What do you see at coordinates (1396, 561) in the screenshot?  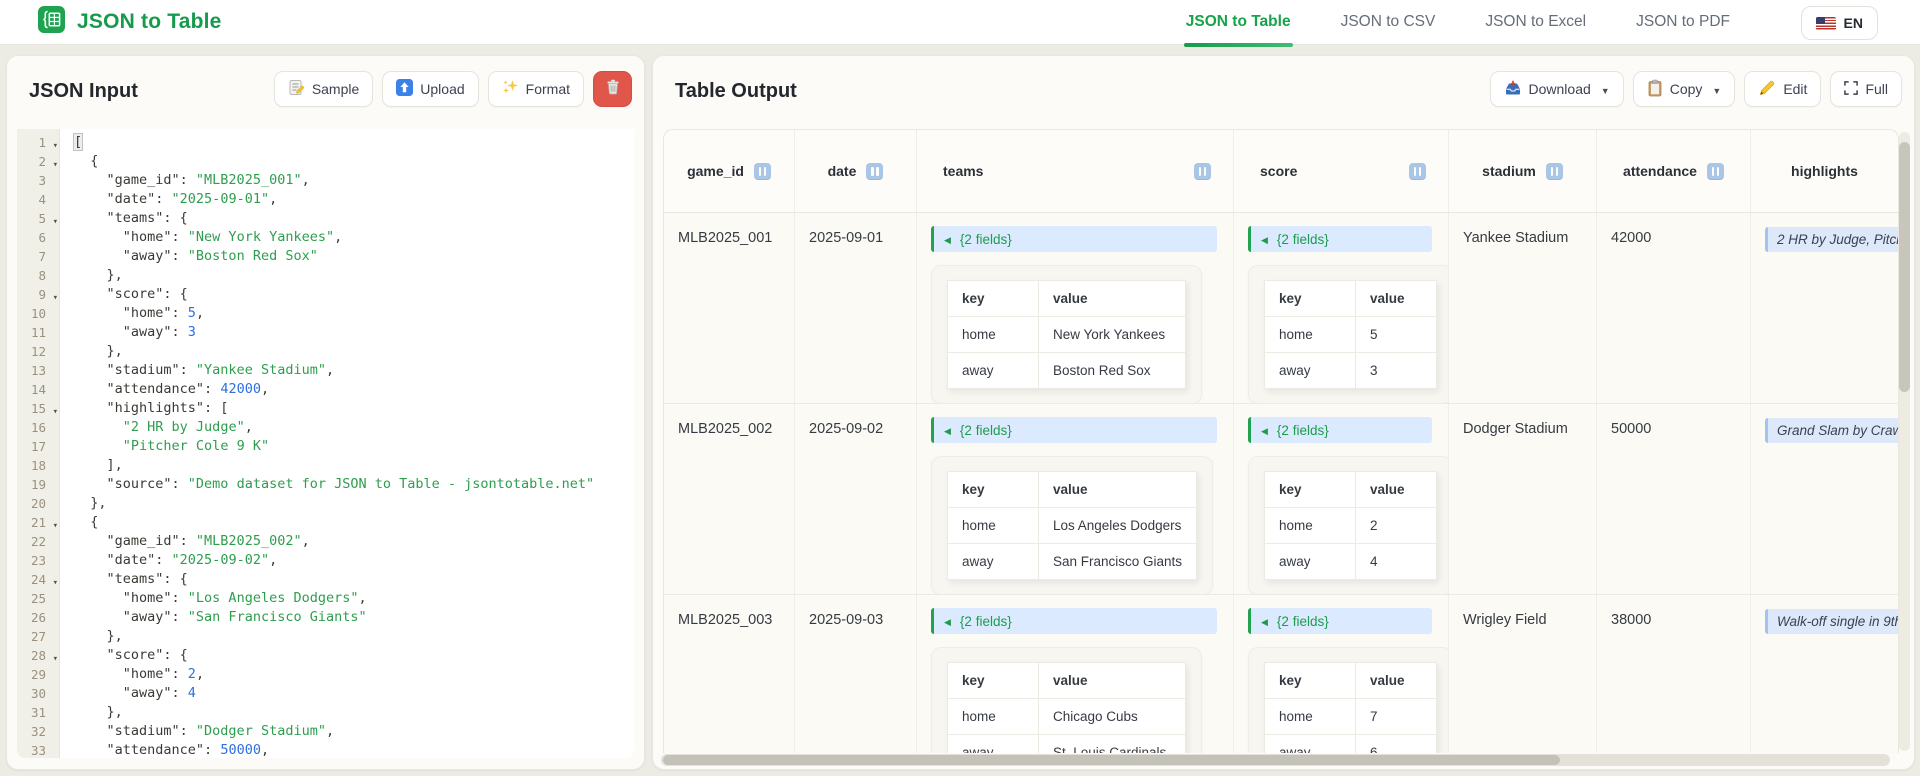 I see `nested-value: 4` at bounding box center [1396, 561].